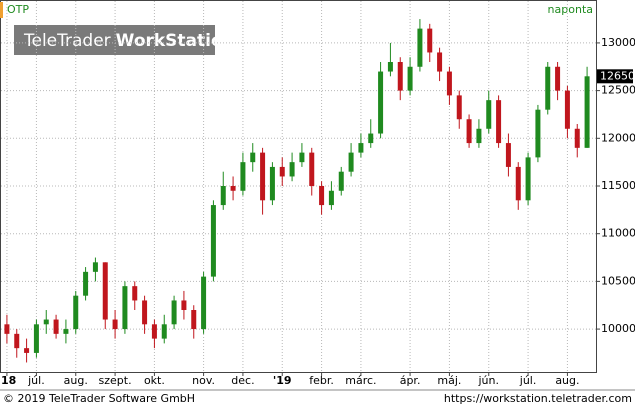 The image size is (635, 408). I want to click on symbol-marker, so click(1, 10).